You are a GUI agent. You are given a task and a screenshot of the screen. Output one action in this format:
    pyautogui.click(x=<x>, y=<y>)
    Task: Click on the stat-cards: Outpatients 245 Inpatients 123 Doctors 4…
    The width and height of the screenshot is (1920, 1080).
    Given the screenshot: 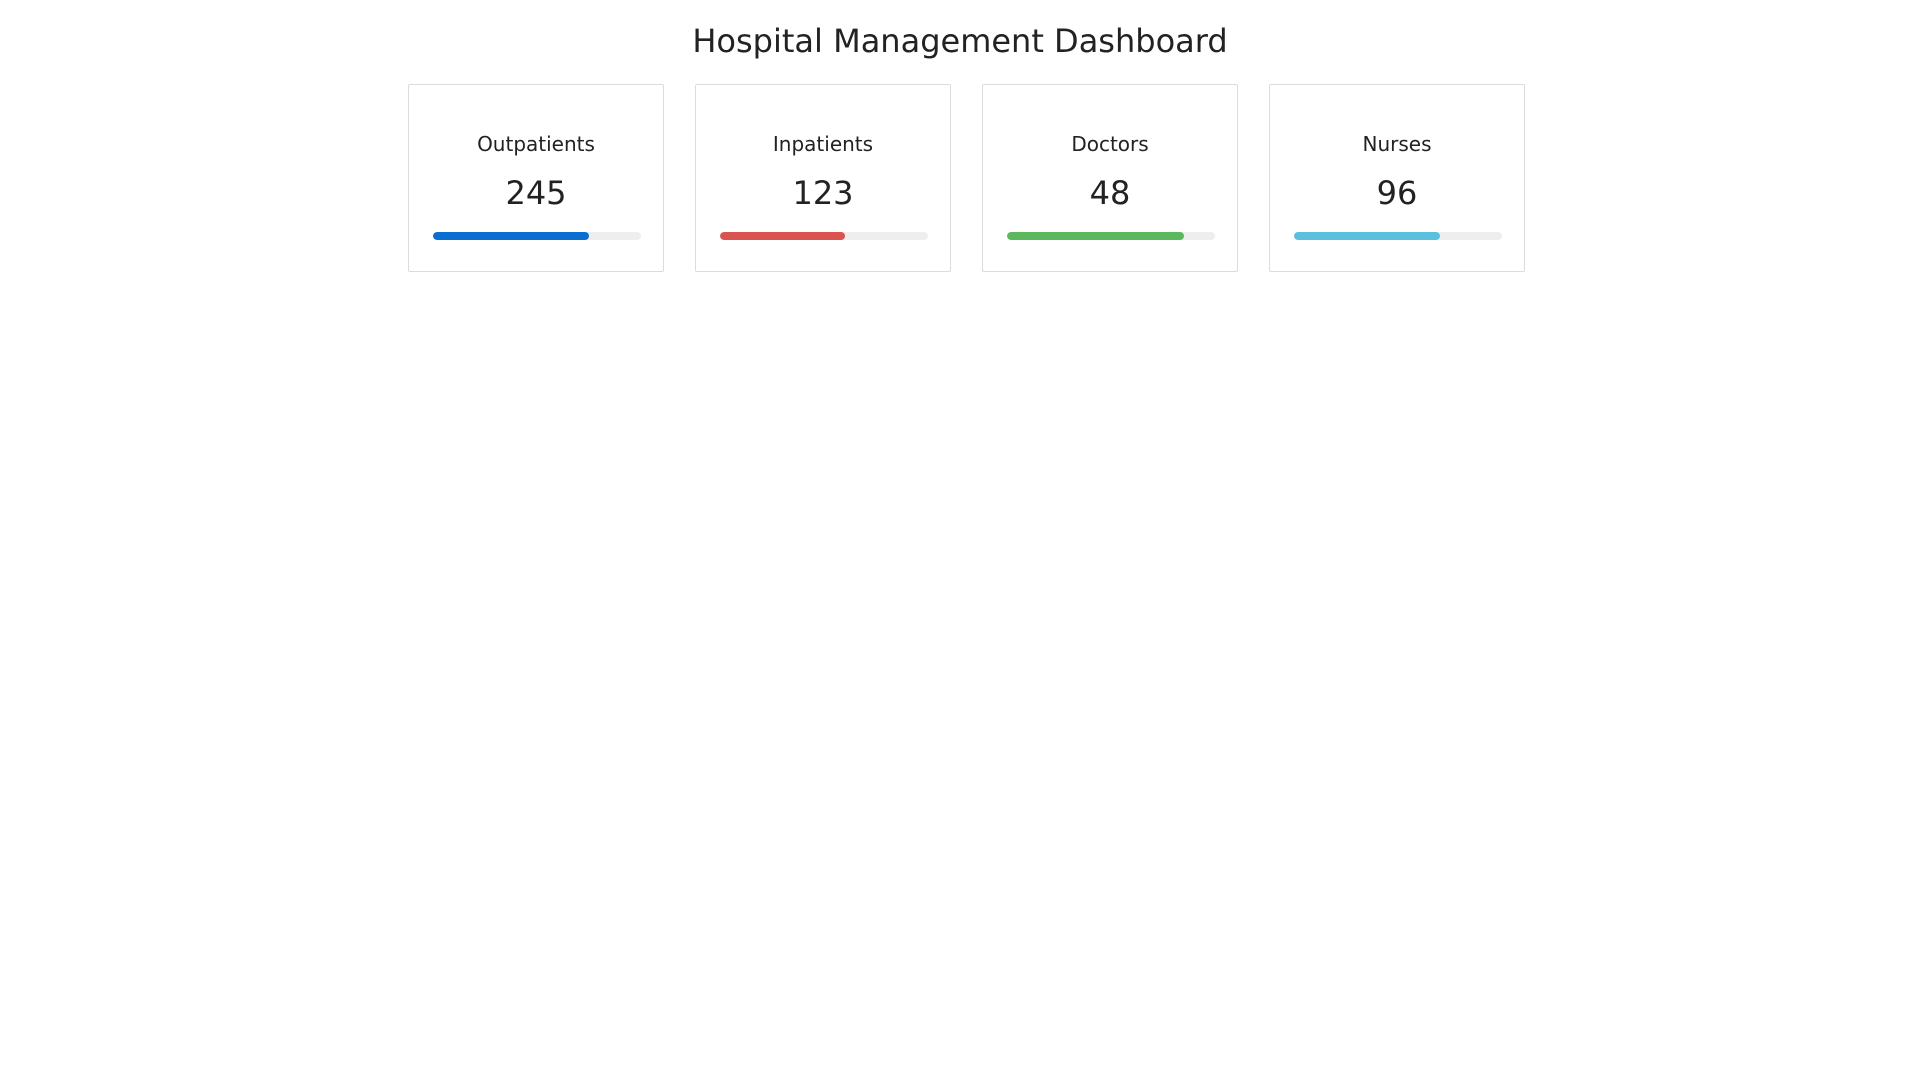 What is the action you would take?
    pyautogui.click(x=967, y=178)
    